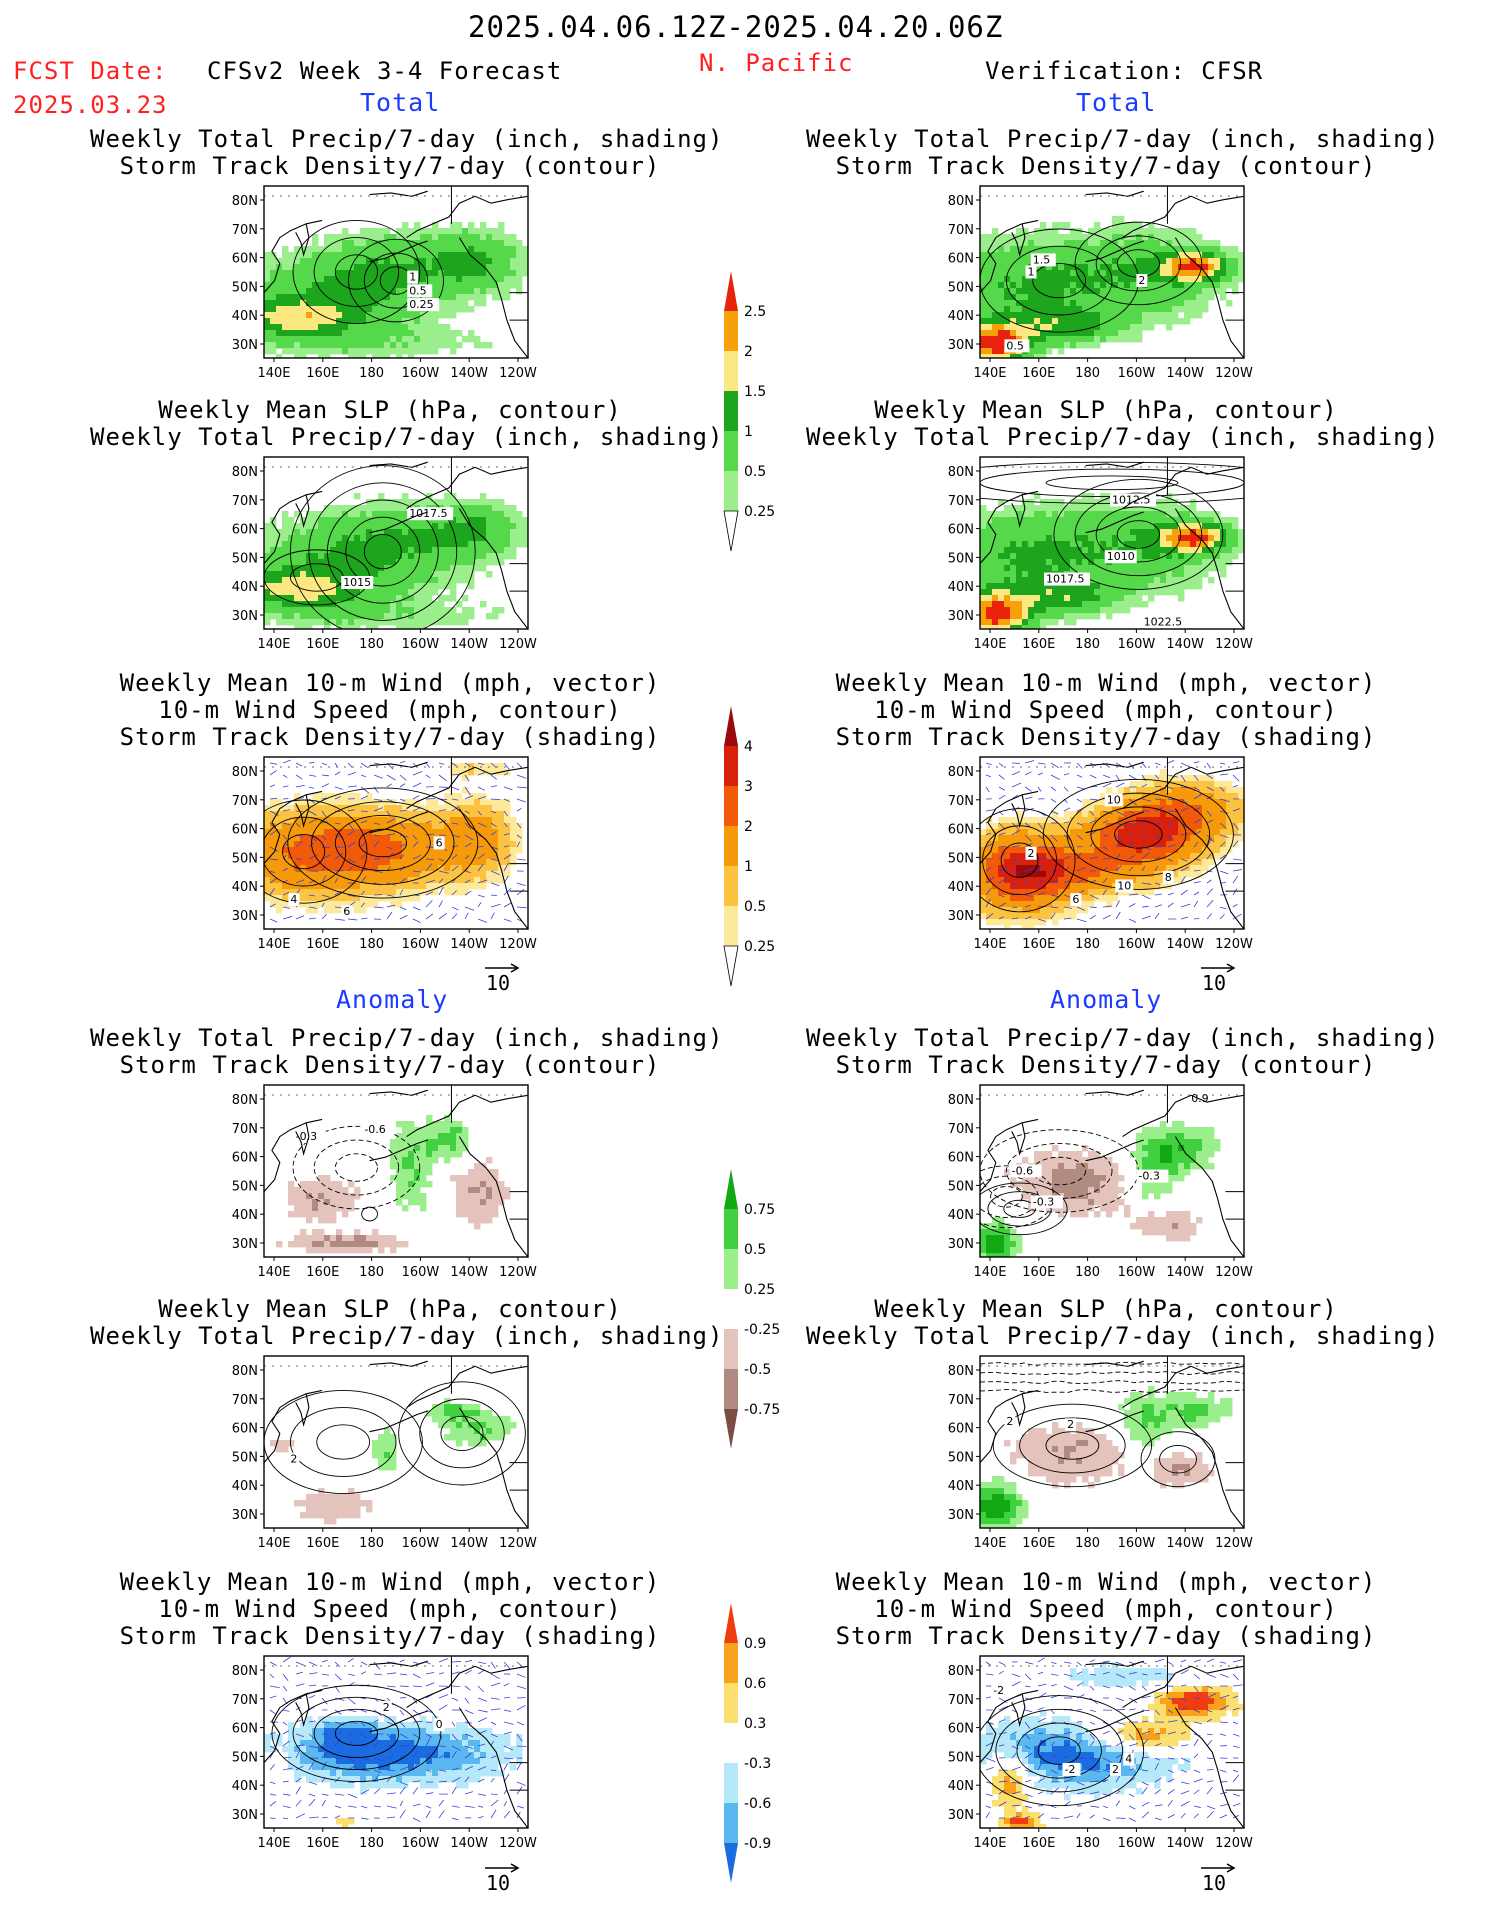 This screenshot has width=1487, height=1925. I want to click on fcst-date-value: 2025.03.23, so click(90, 105).